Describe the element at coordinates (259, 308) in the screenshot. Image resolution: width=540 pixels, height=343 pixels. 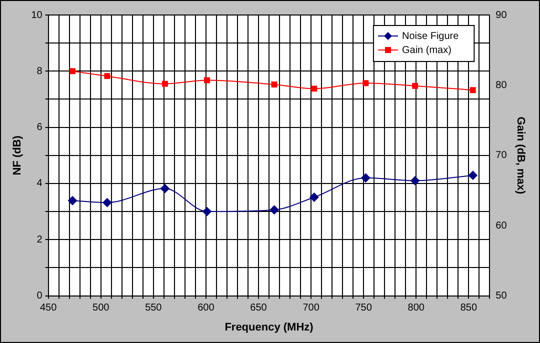
I see `x-tick-label: 650` at that location.